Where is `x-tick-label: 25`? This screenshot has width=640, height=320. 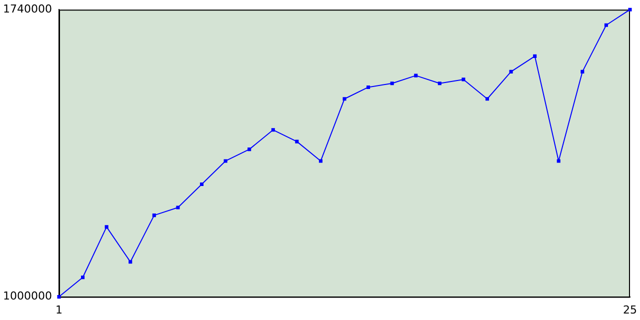 x-tick-label: 25 is located at coordinates (630, 309).